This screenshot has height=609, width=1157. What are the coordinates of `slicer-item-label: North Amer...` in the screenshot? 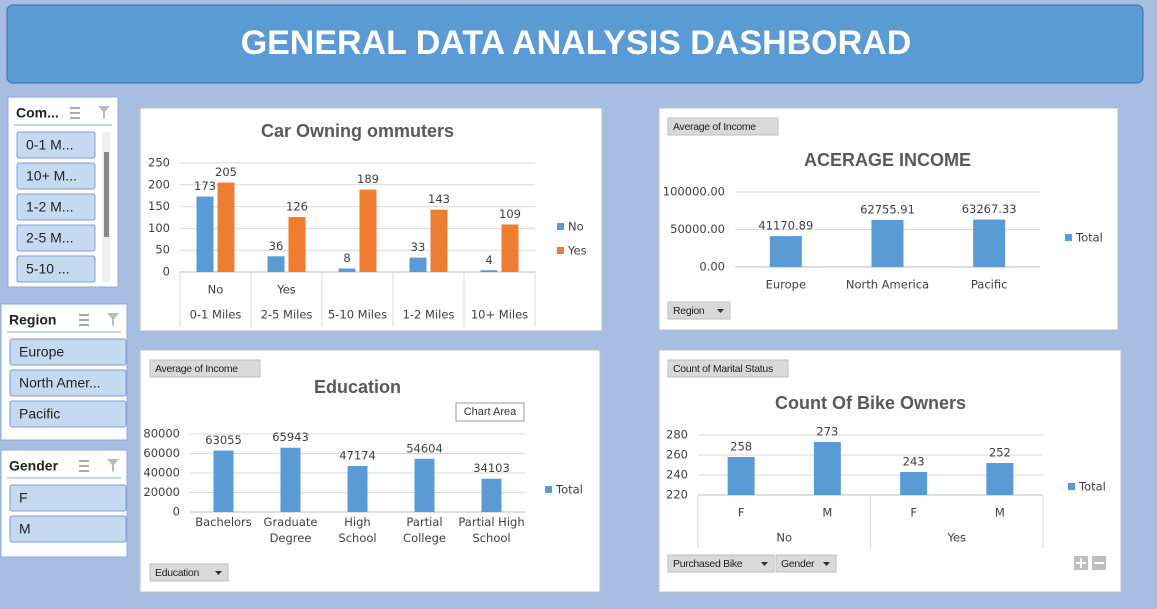 It's located at (60, 383).